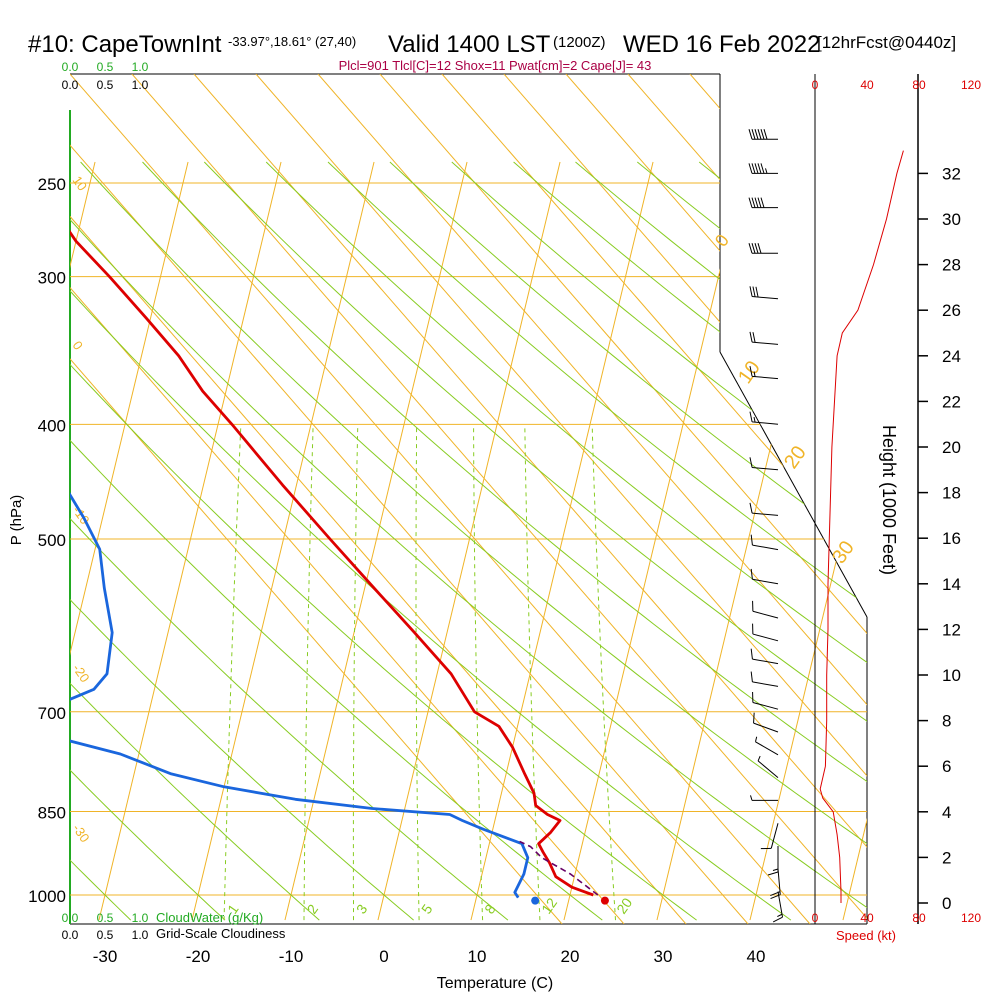 This screenshot has width=1000, height=1000. Describe the element at coordinates (951, 584) in the screenshot. I see `height-tick-label: 14` at that location.